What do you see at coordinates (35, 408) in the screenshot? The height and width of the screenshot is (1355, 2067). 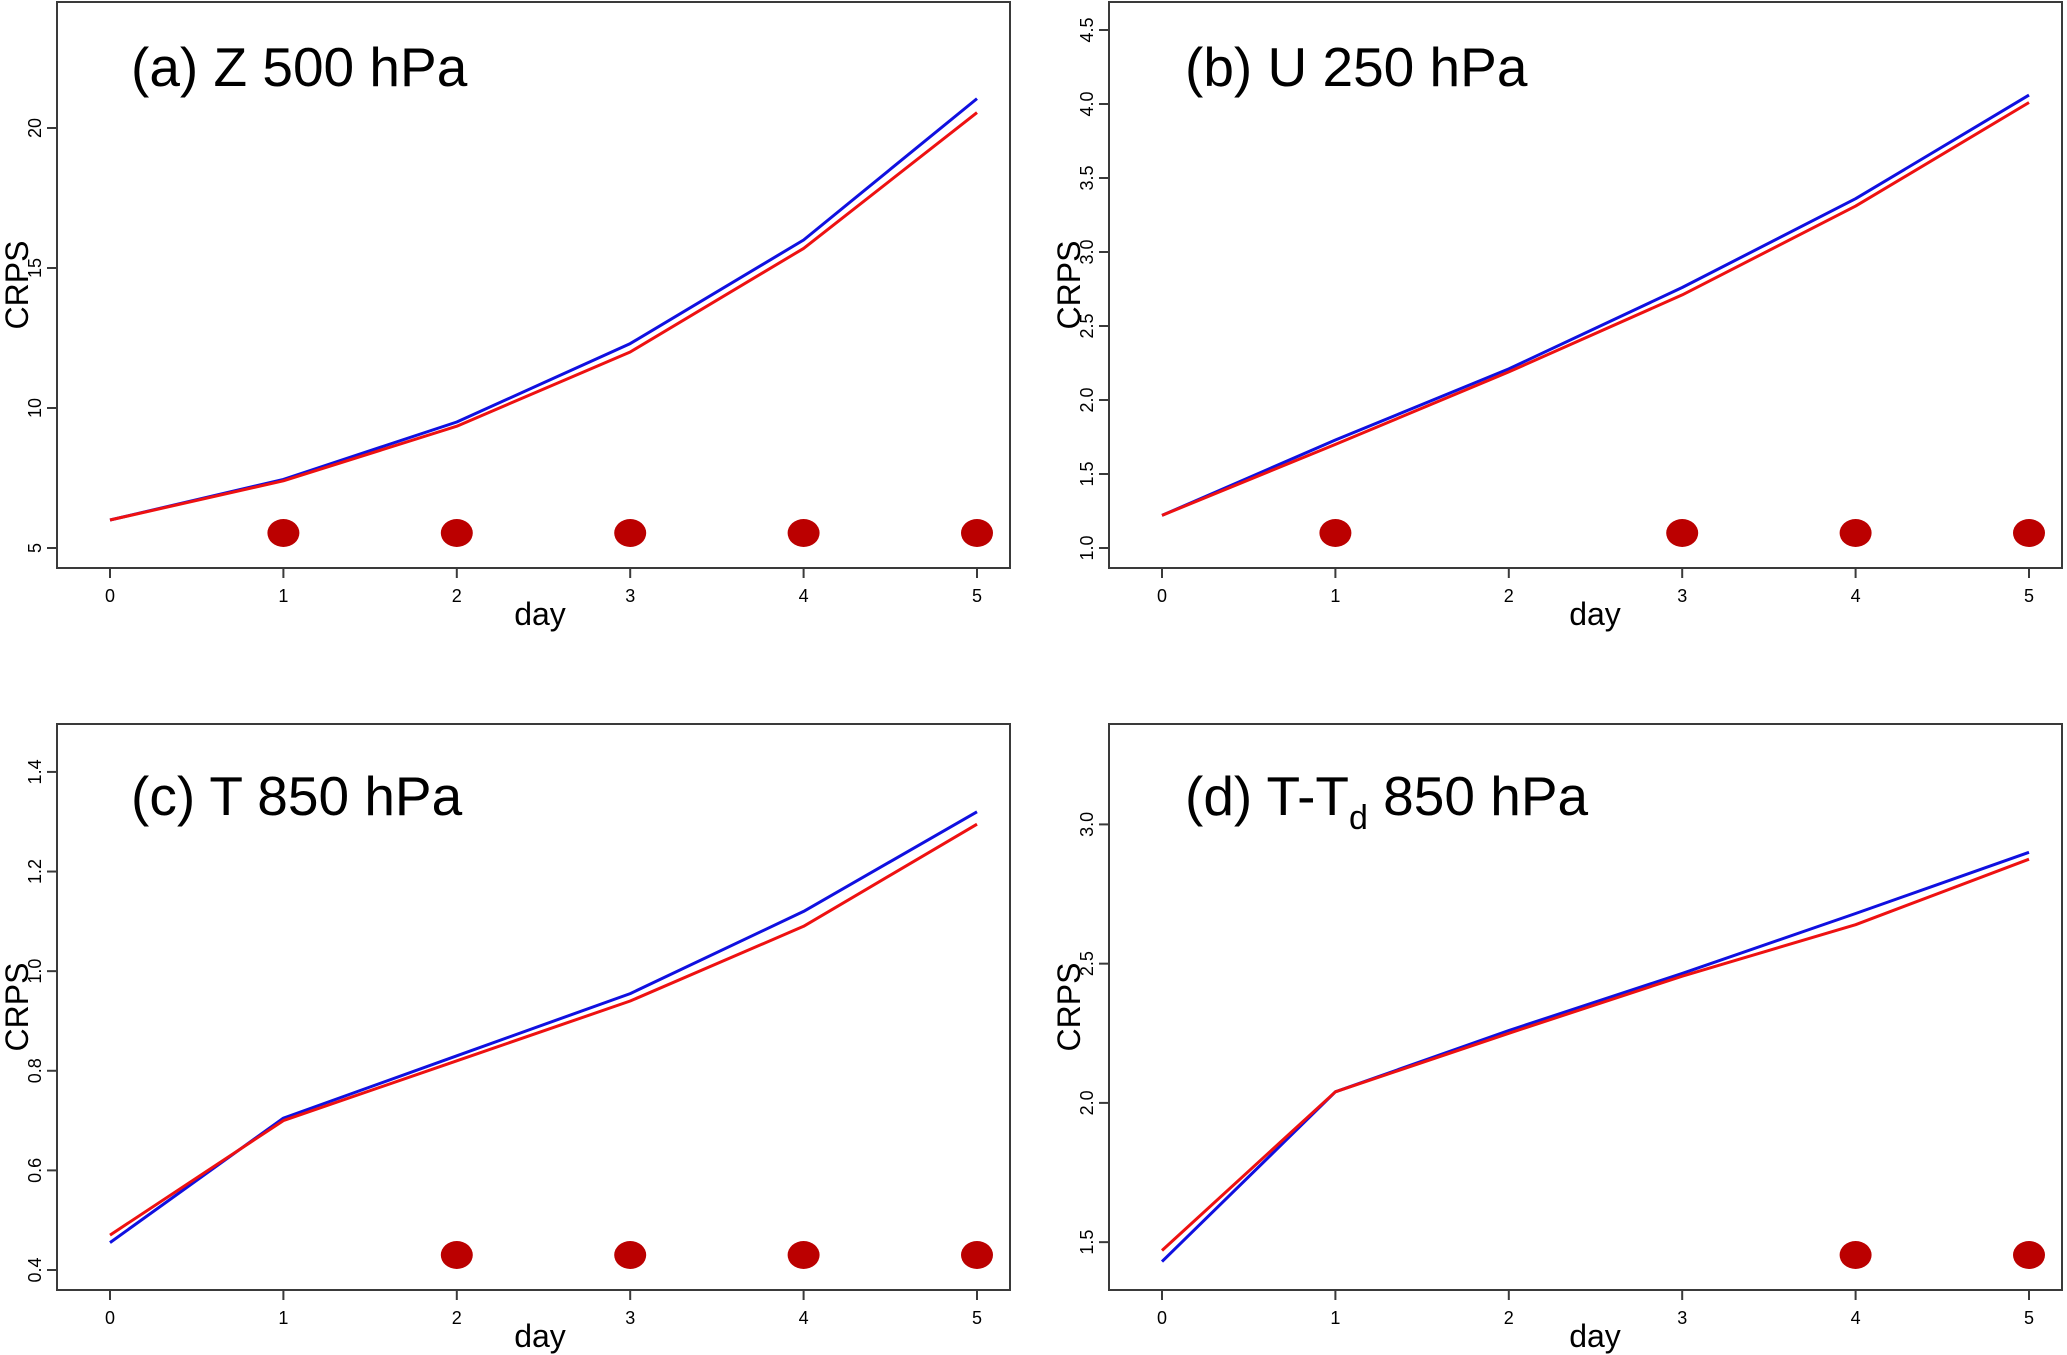 I see `y-tick-label: 10` at bounding box center [35, 408].